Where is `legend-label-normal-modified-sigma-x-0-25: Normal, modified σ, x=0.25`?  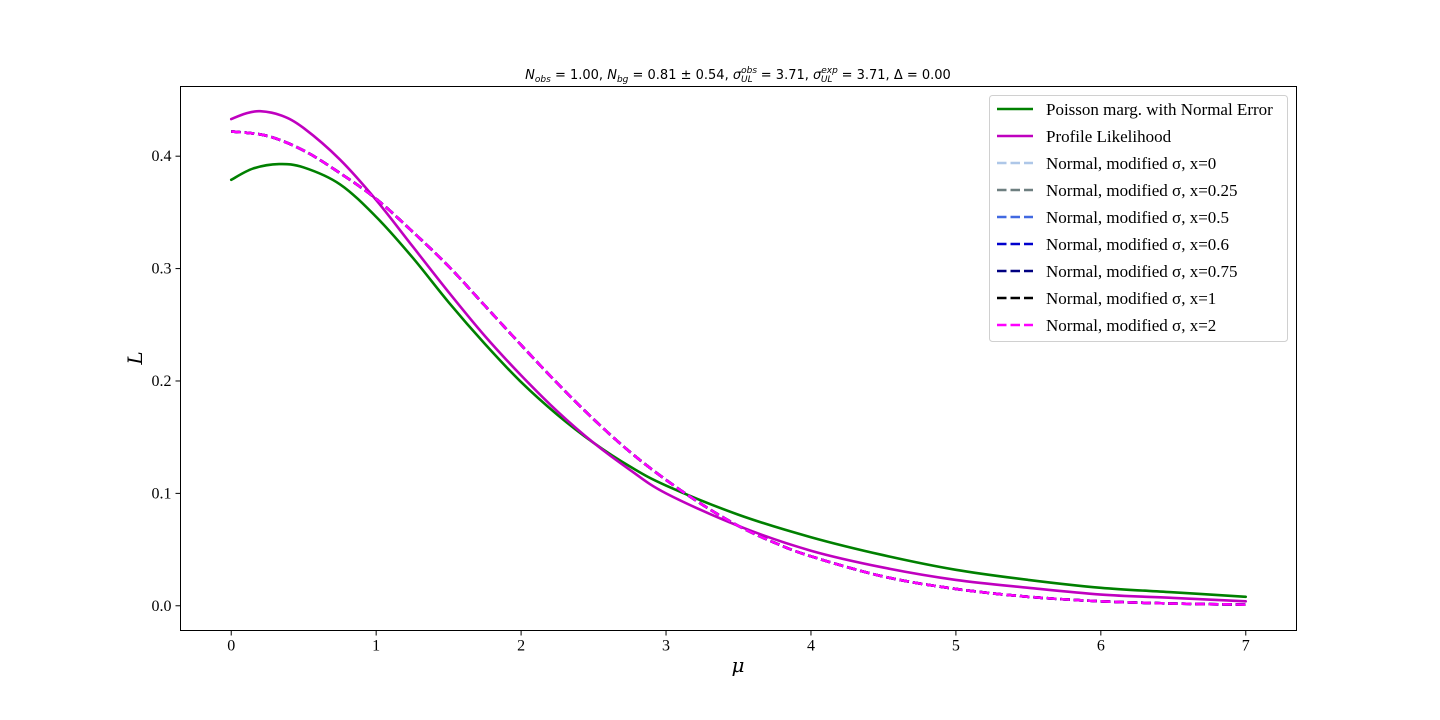
legend-label-normal-modified-sigma-x-0-25: Normal, modified σ, x=0.25 is located at coordinates (1142, 190).